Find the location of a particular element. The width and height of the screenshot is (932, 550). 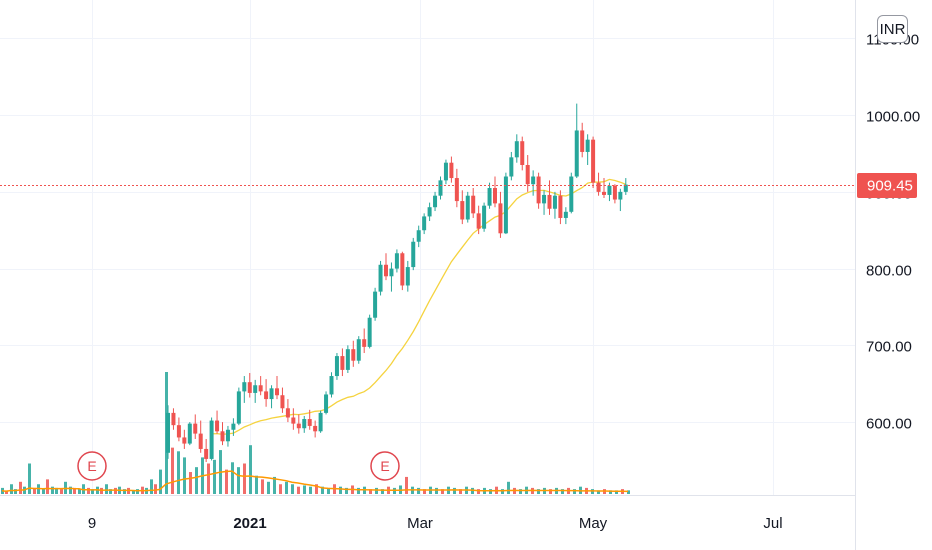

price-tick-label: 600.00 is located at coordinates (889, 424).